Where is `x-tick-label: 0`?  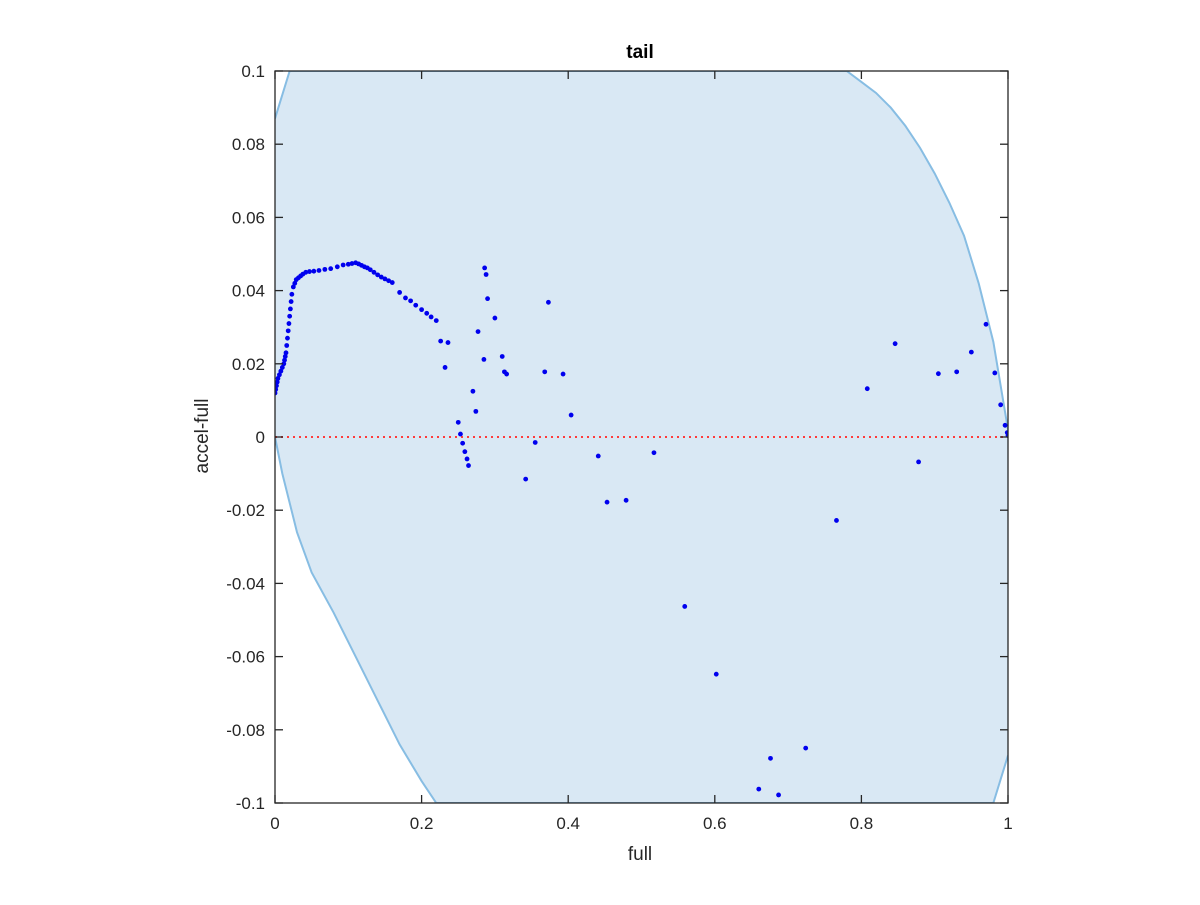 x-tick-label: 0 is located at coordinates (274, 823).